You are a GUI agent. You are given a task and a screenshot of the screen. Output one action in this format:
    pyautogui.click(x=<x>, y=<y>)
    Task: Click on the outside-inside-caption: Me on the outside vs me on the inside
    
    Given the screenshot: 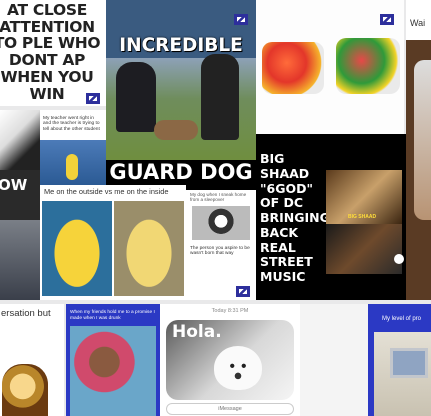 What is the action you would take?
    pyautogui.click(x=106, y=191)
    